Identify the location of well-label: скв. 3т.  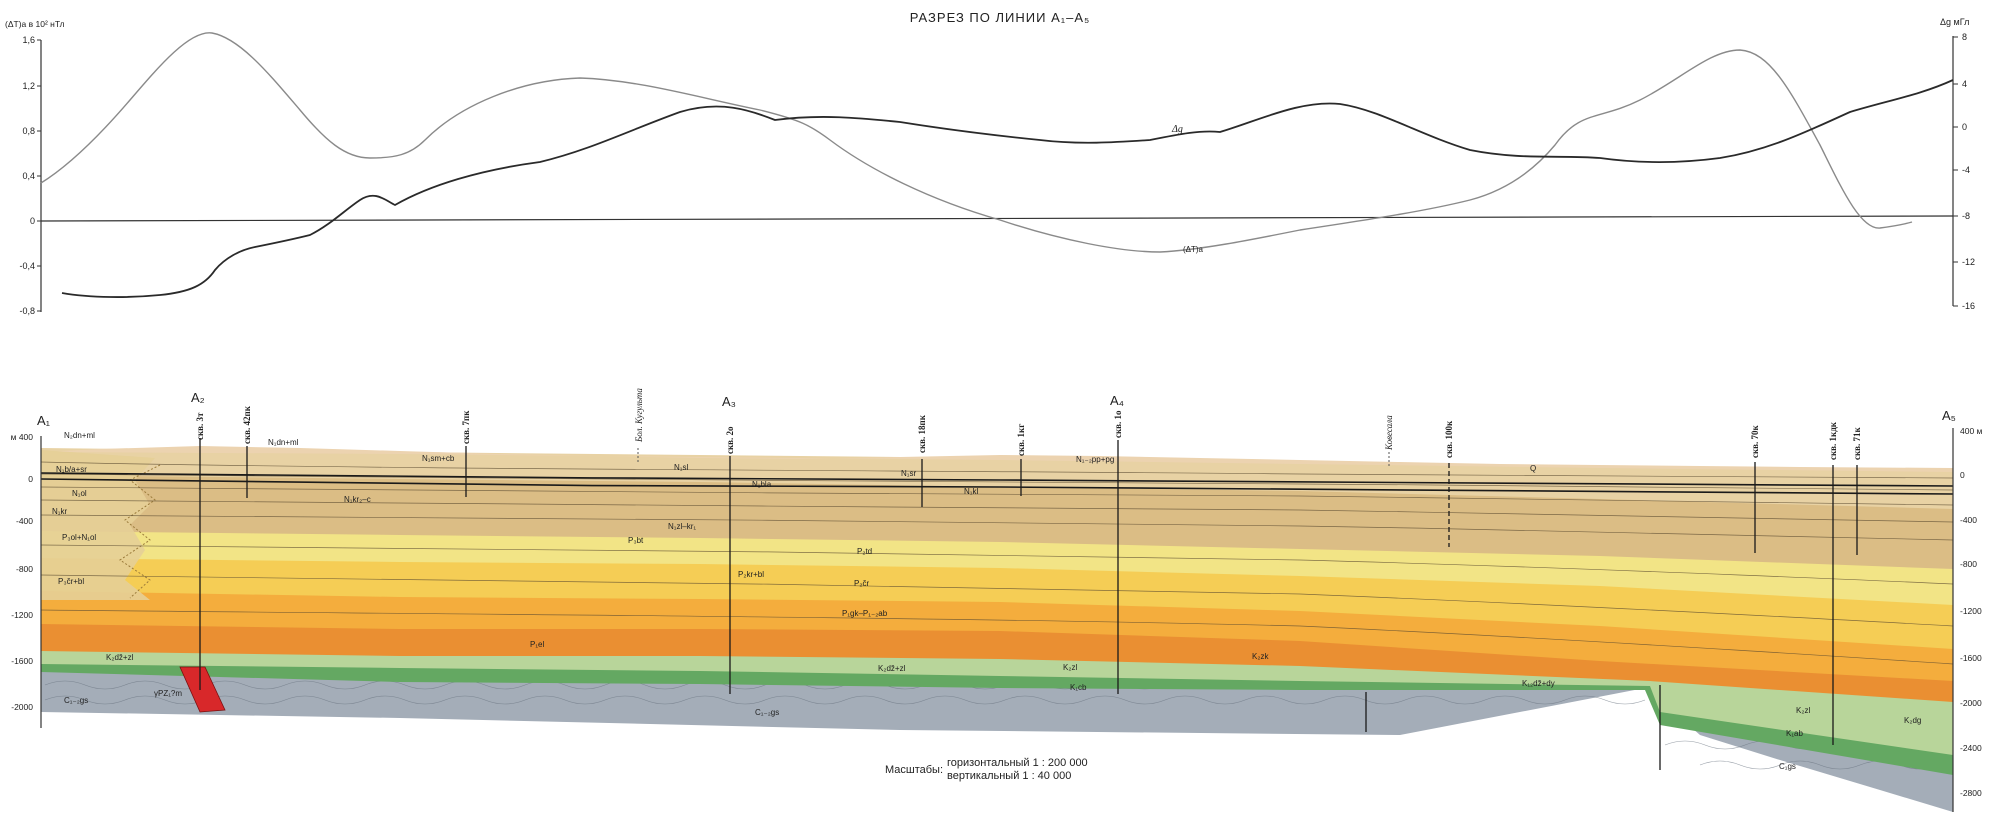
(200, 426).